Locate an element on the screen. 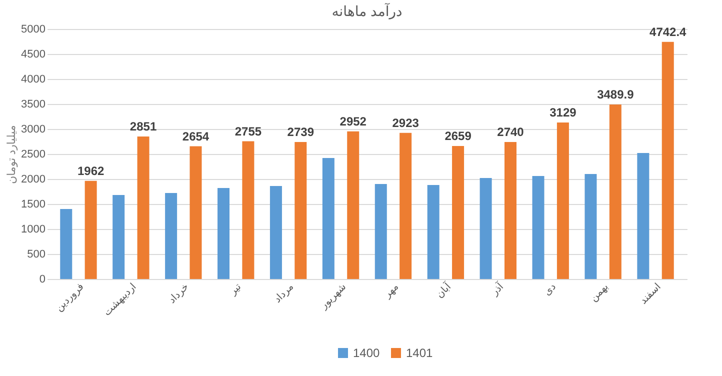 The width and height of the screenshot is (722, 376). x-tick-label: تیر is located at coordinates (235, 289).